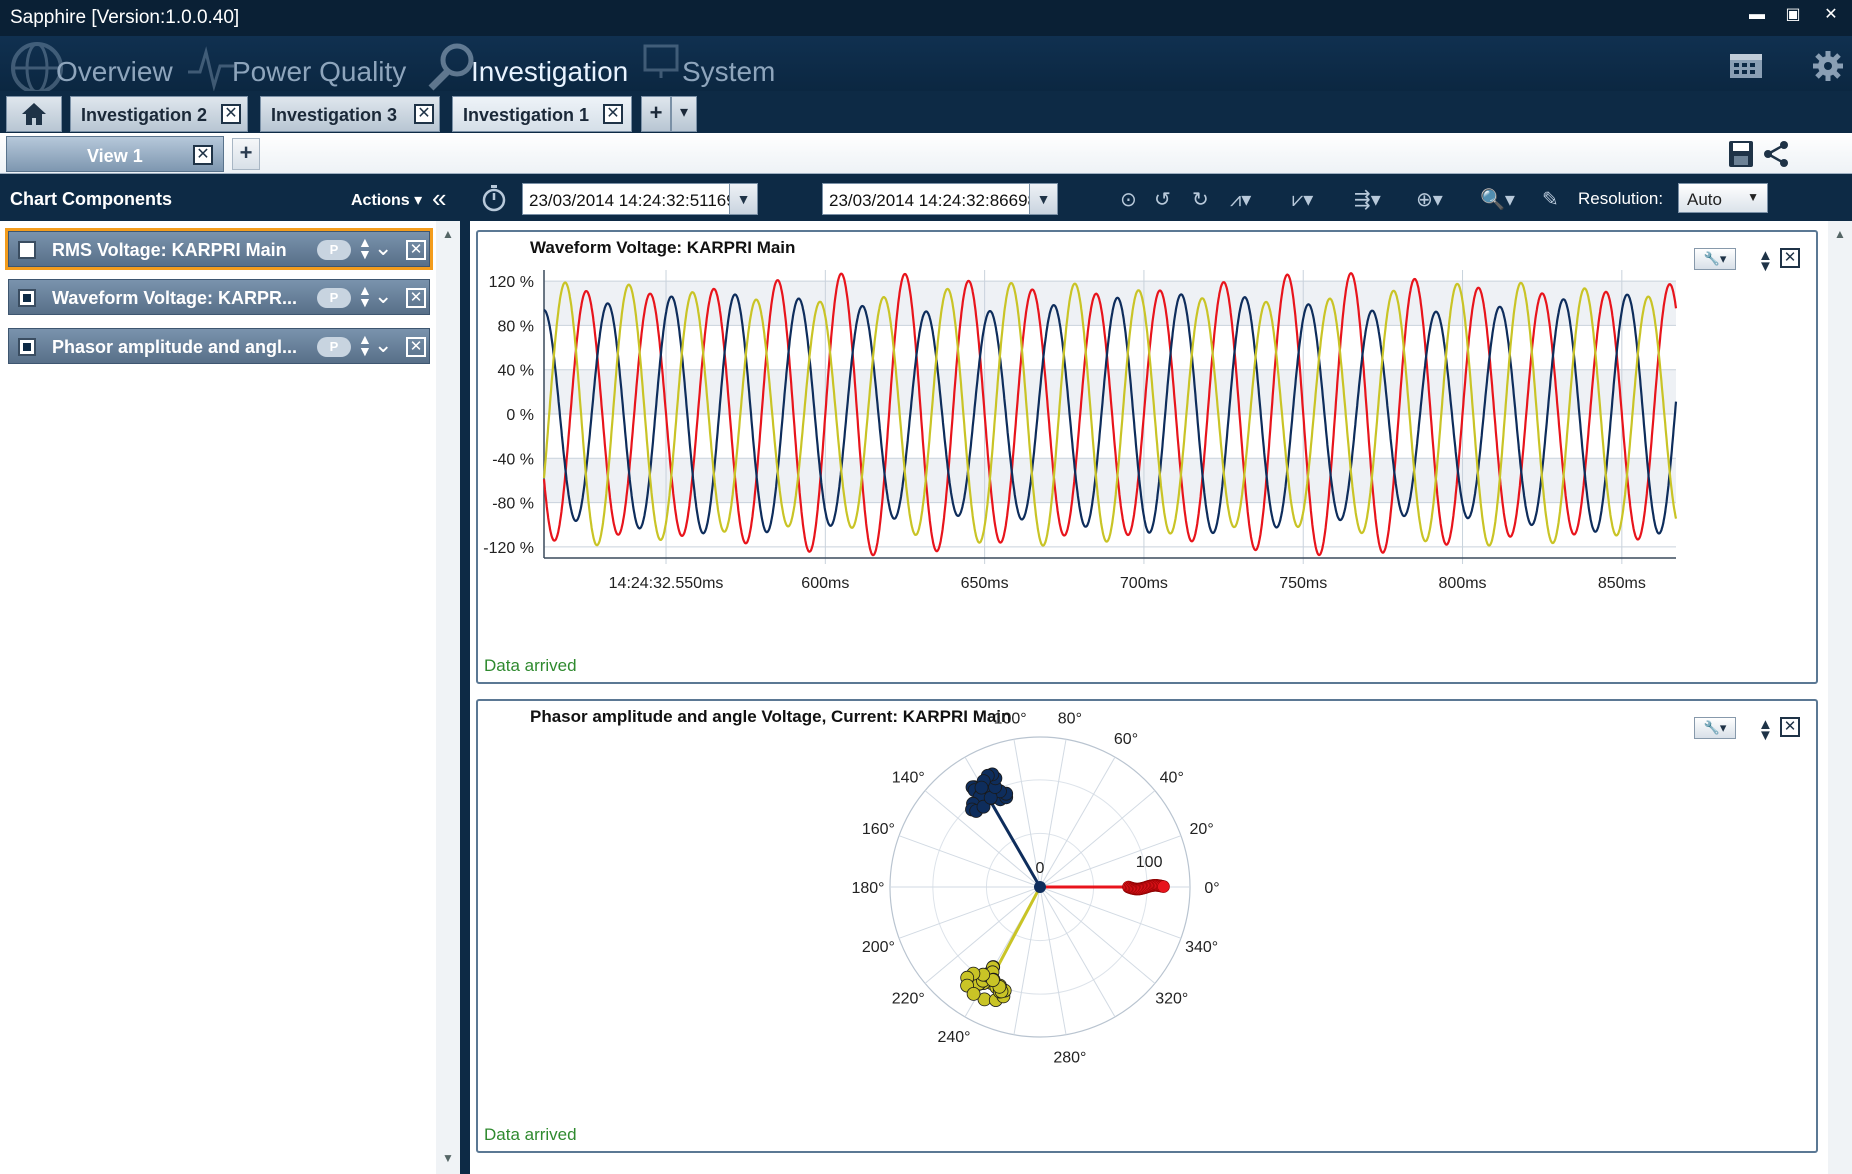 The height and width of the screenshot is (1174, 1852). I want to click on component-item: Waveform Voltage: KARPR... P ▲ ▼ ⌄ ✕, so click(219, 297).